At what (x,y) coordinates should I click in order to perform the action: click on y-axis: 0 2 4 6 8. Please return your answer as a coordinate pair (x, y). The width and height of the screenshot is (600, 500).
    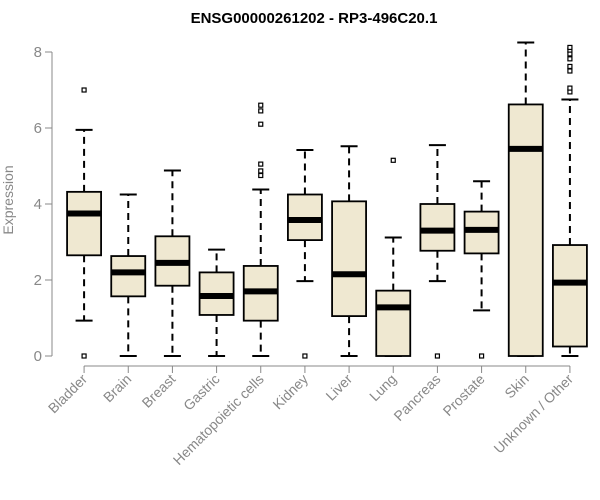
    Looking at the image, I should click on (43, 204).